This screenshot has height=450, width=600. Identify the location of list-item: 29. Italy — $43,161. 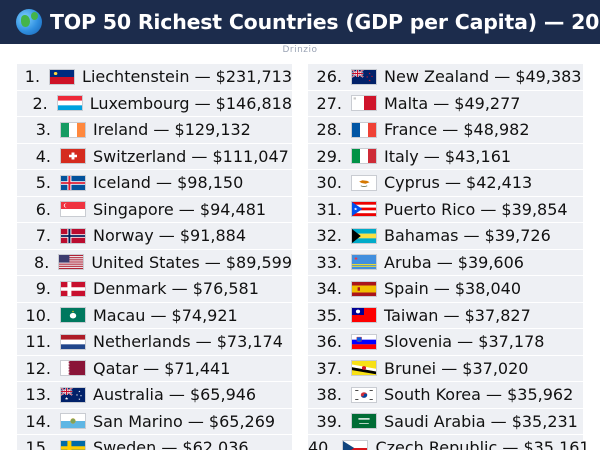
(445, 156).